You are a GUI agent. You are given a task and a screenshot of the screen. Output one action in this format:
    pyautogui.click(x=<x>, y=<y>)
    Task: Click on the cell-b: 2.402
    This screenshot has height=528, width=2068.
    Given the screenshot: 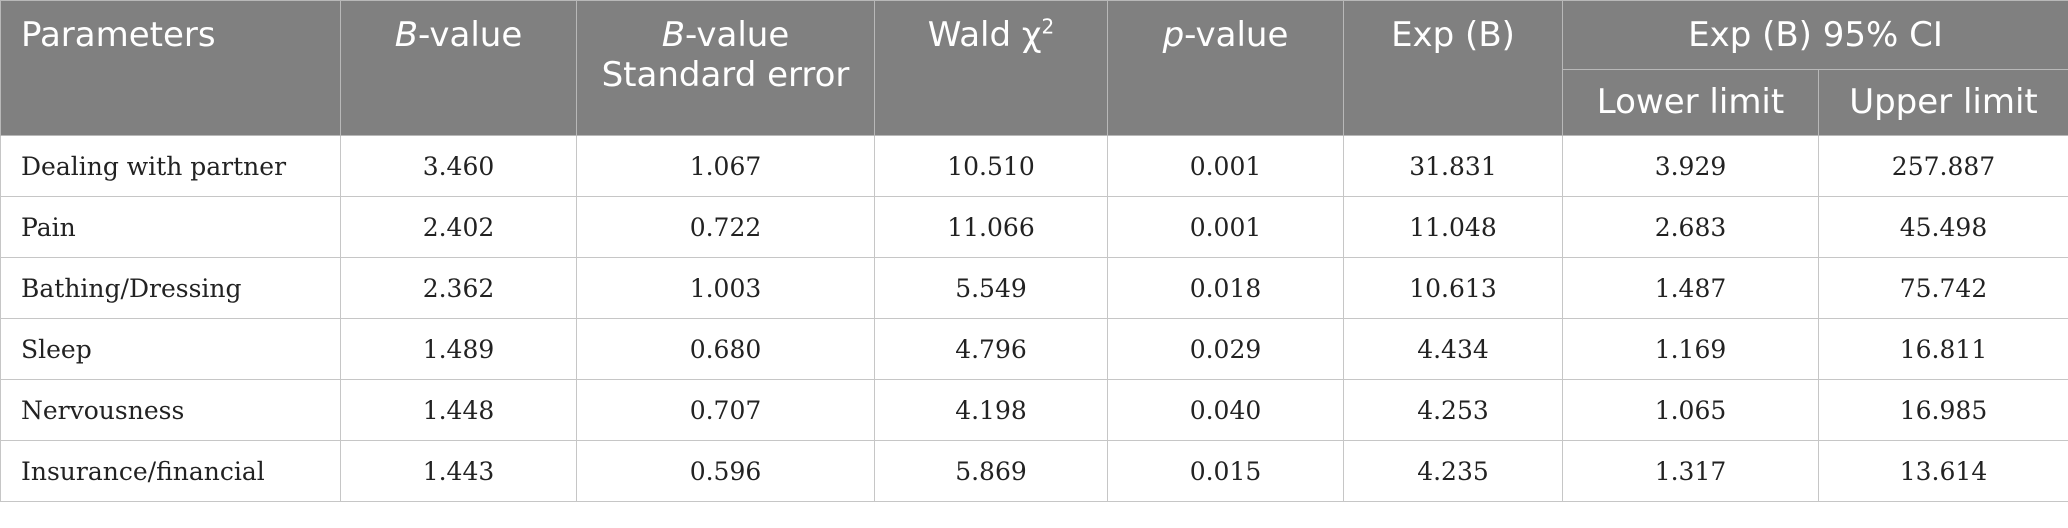 What is the action you would take?
    pyautogui.click(x=458, y=227)
    